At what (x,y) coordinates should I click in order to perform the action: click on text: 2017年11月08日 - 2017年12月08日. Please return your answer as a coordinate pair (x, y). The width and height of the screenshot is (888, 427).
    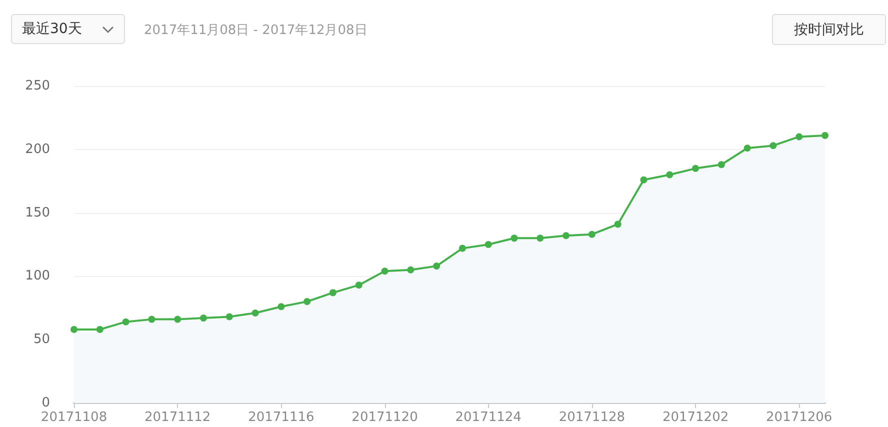
    Looking at the image, I should click on (256, 30).